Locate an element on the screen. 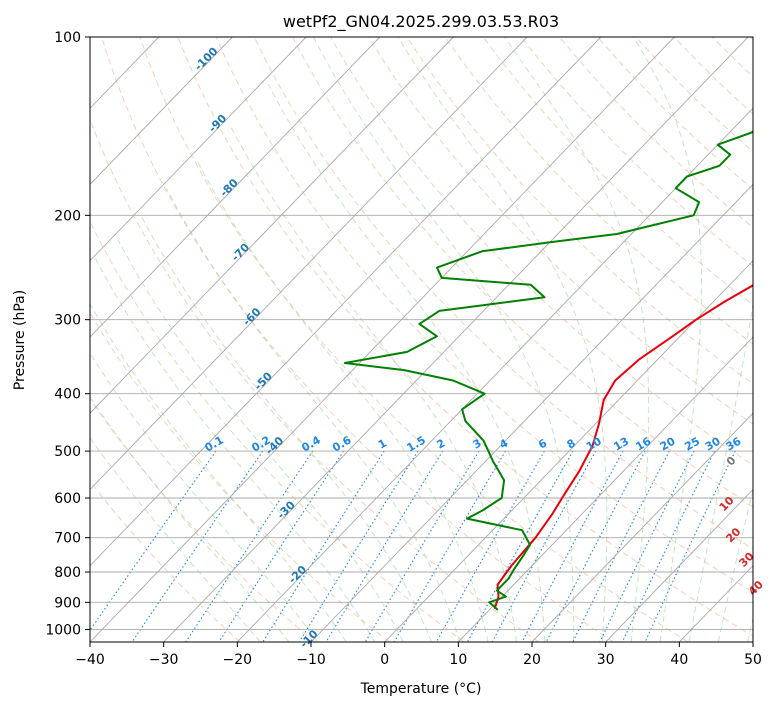  y-tick-label: 500 is located at coordinates (67, 452).